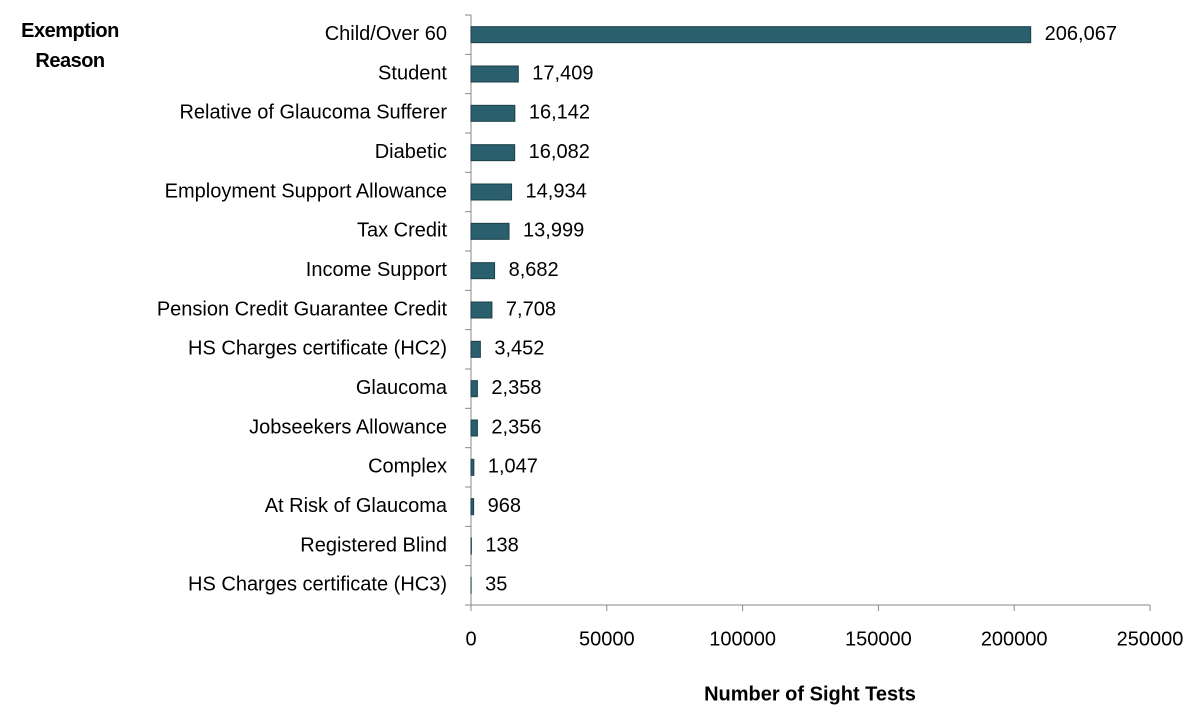 Image resolution: width=1200 pixels, height=710 pixels. Describe the element at coordinates (412, 73) in the screenshot. I see `y-tick-label: Student` at that location.